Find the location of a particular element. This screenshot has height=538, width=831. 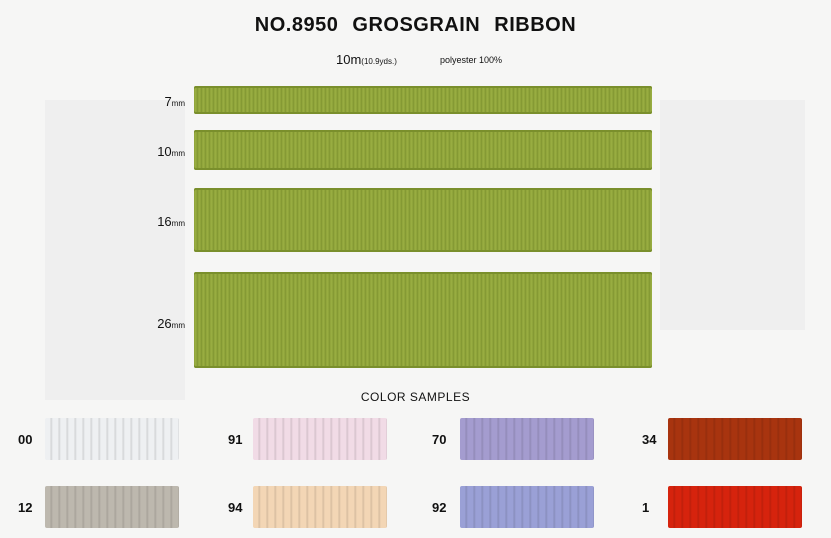

background-panel-left is located at coordinates (115, 250).